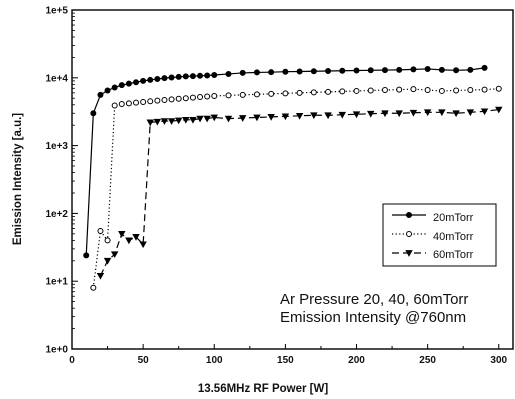 Image resolution: width=515 pixels, height=399 pixels. I want to click on x-axis-ticks: 0 50 100 150 200 250 300, so click(288, 355).